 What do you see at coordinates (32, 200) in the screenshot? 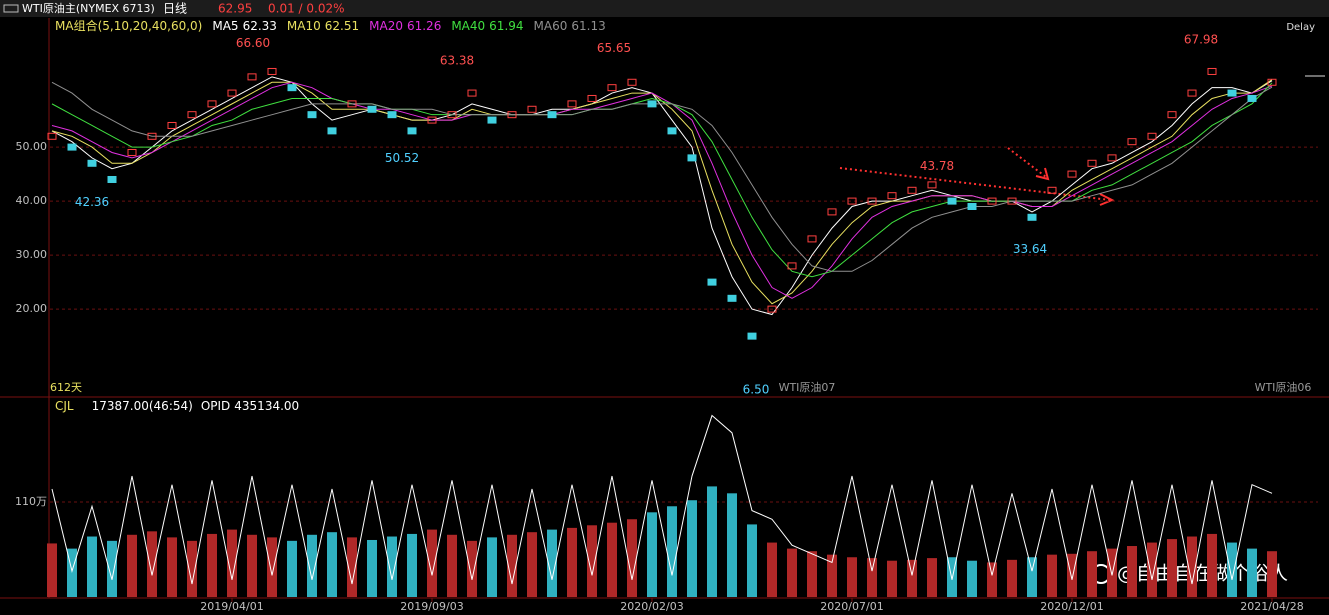
I see `y-tick-label: 40.00` at bounding box center [32, 200].